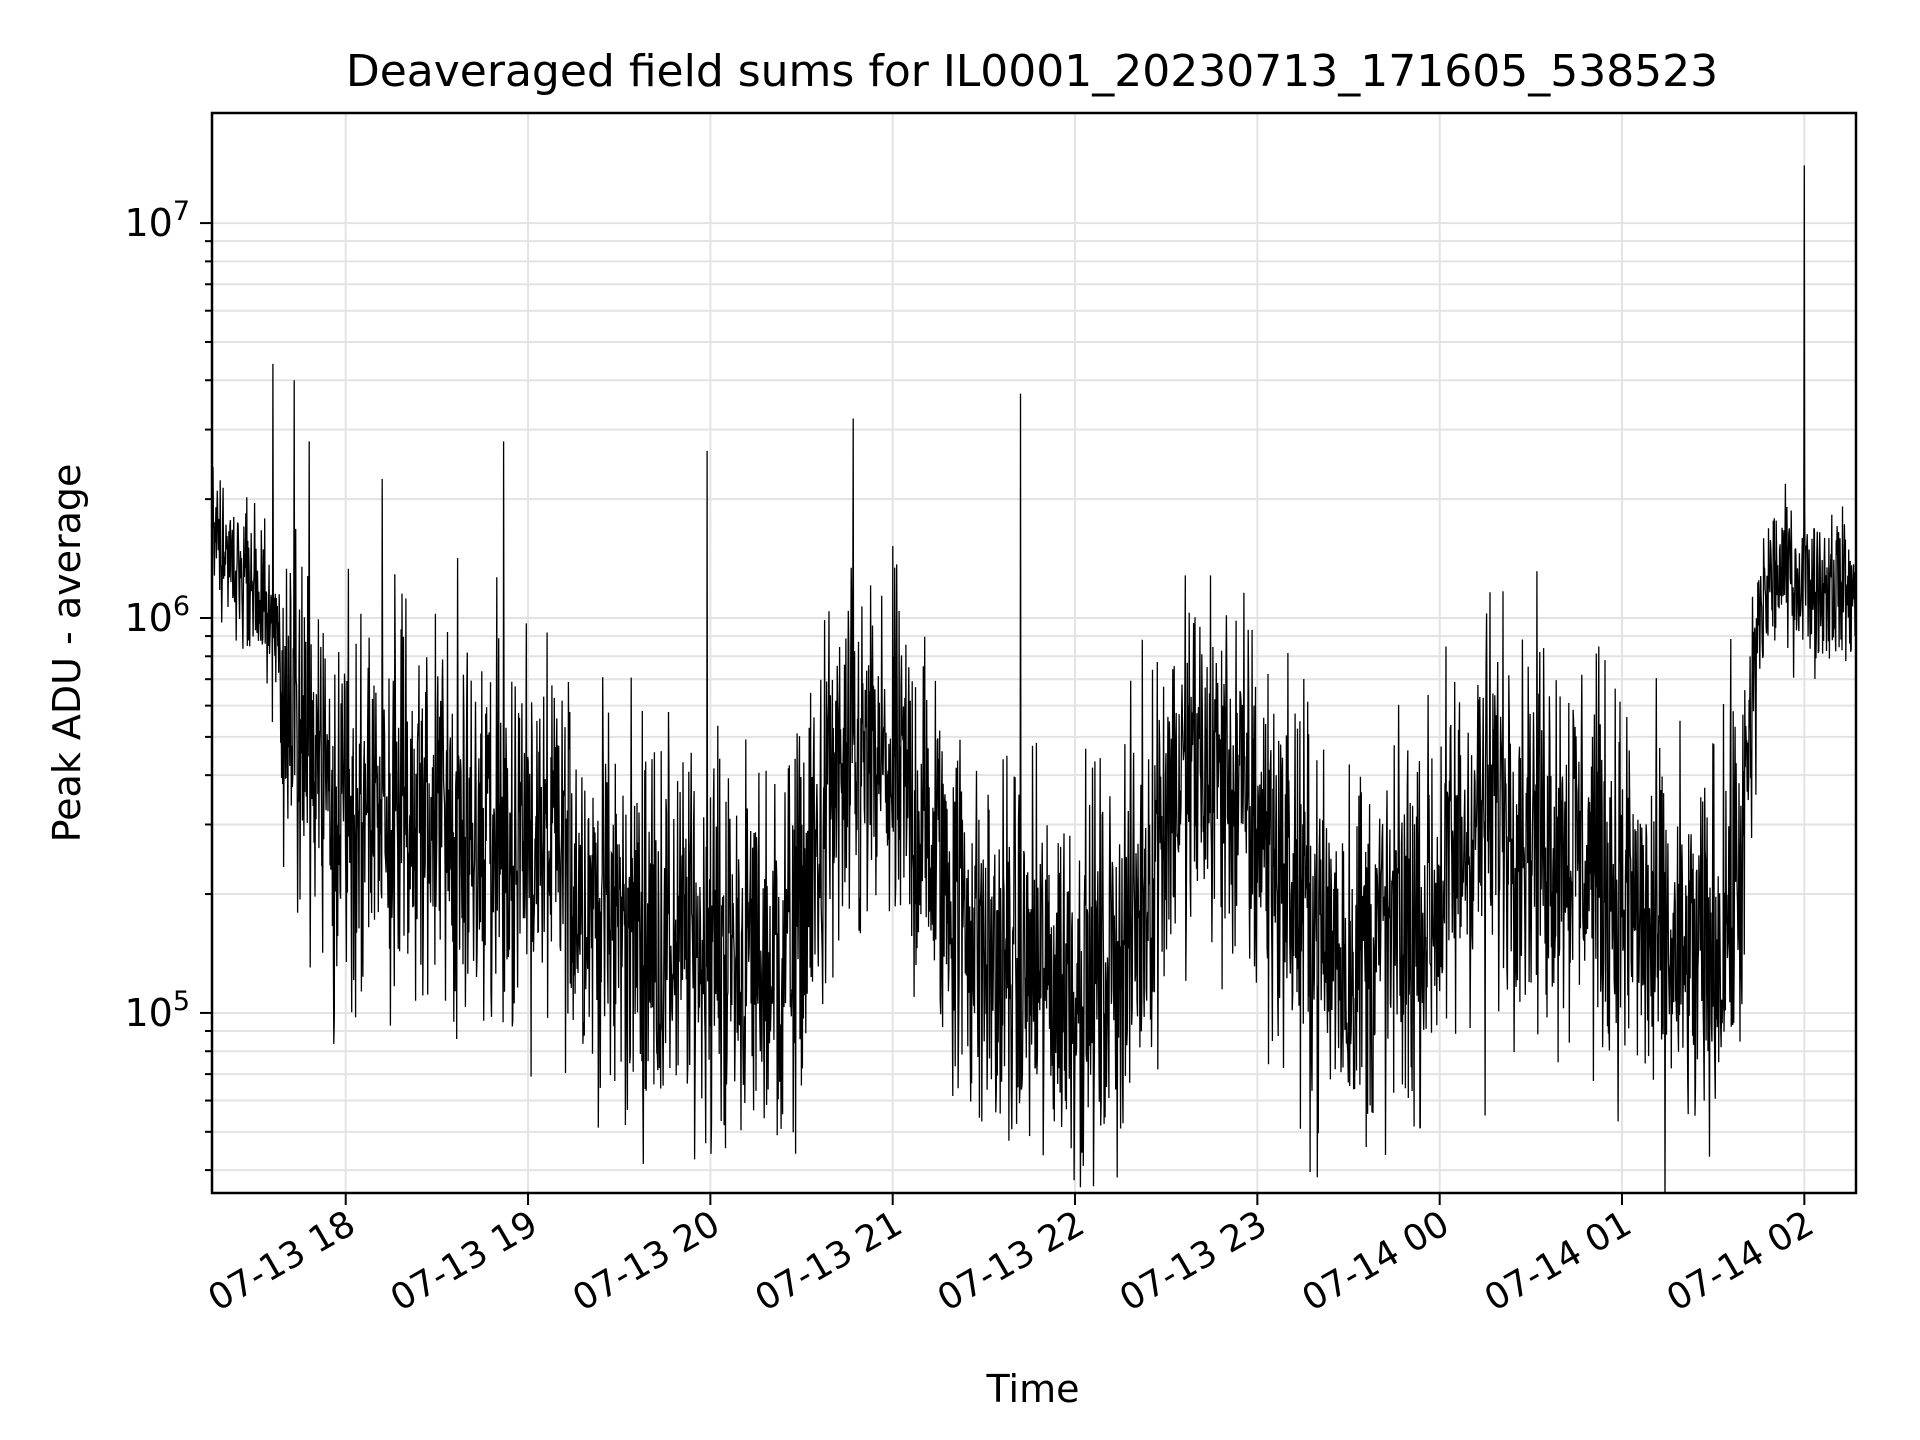  I want to click on x-tick-label: 07-13 22, so click(1011, 1261).